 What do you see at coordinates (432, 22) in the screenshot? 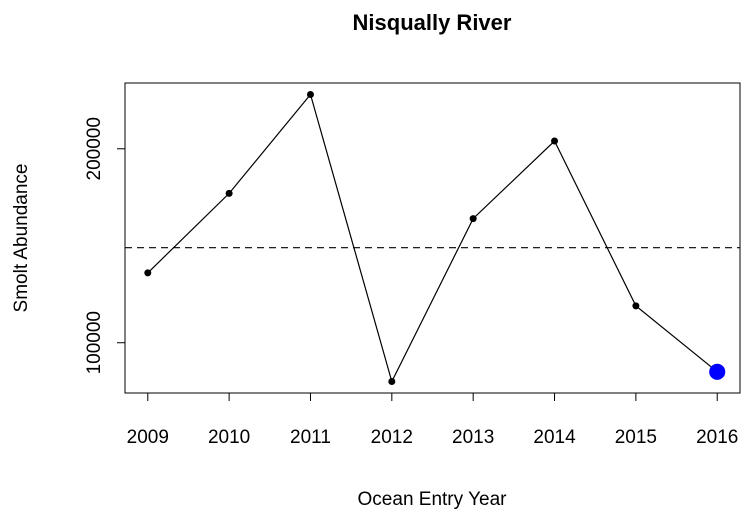
I see `chart-title: Nisqually River` at bounding box center [432, 22].